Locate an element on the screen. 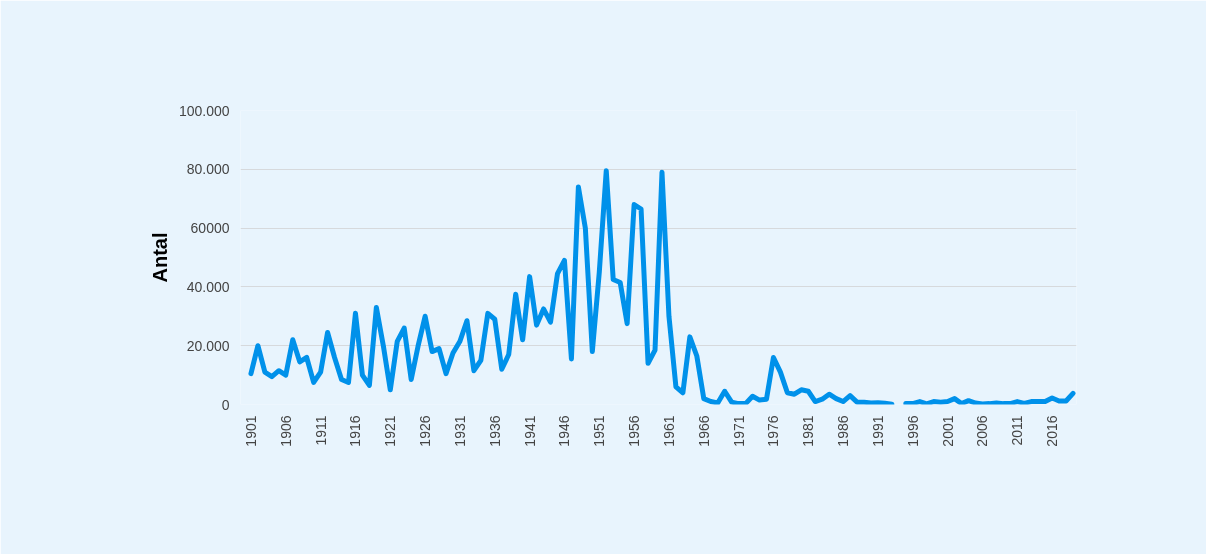  x-tick-label: 1976 is located at coordinates (773, 431).